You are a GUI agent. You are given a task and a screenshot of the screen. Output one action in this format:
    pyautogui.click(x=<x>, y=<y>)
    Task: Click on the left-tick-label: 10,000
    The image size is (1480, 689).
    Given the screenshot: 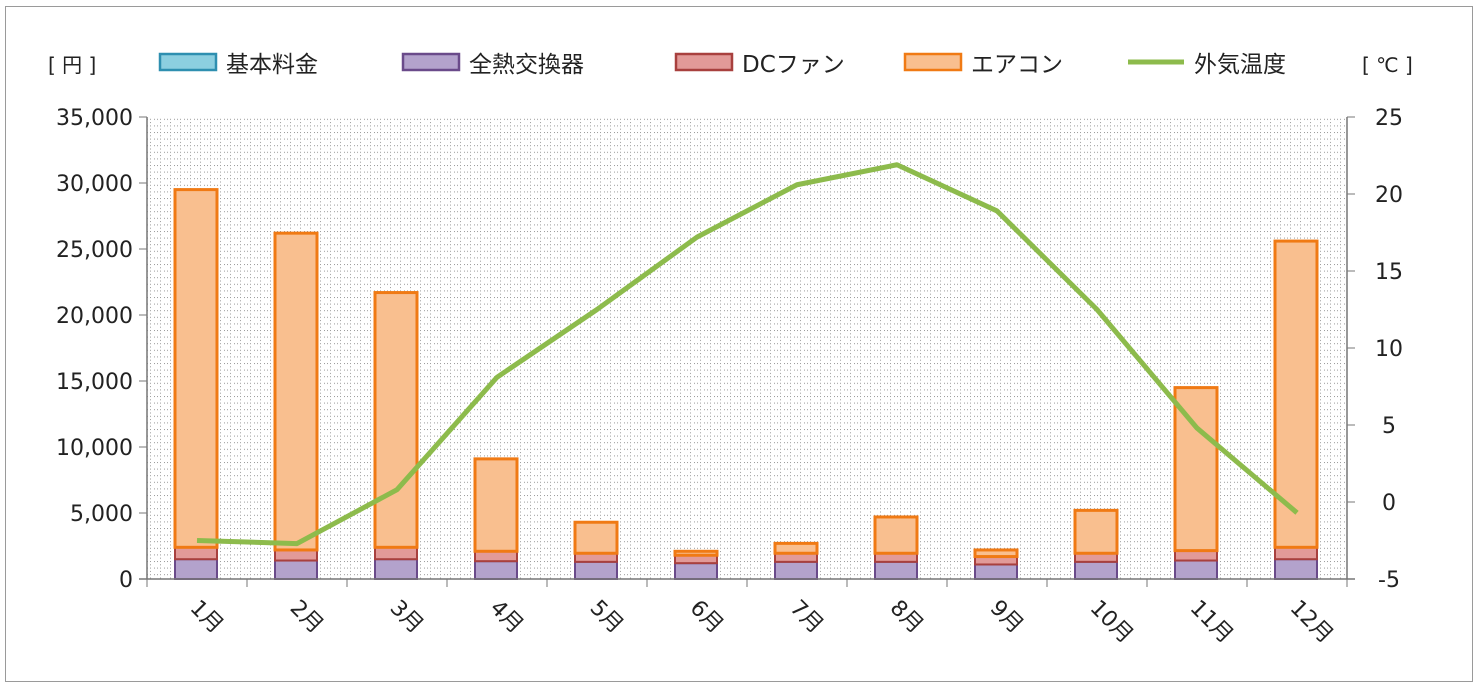 What is the action you would take?
    pyautogui.click(x=94, y=448)
    